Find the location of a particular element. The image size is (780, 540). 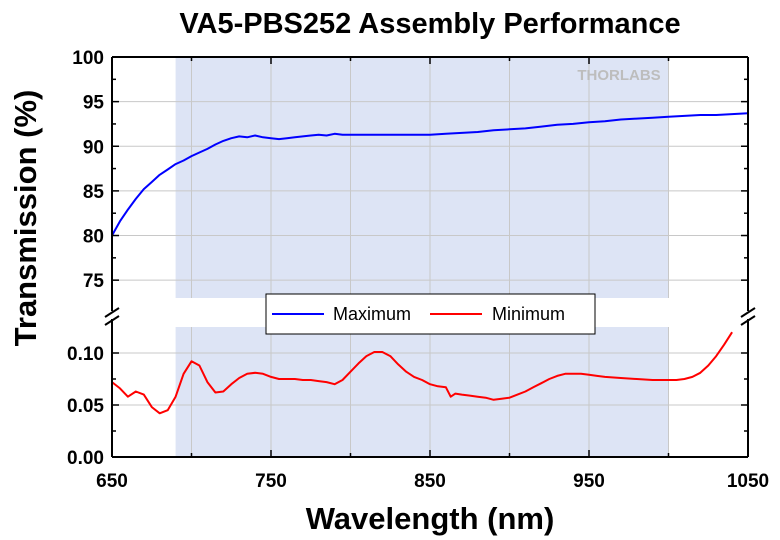

x-tick-labels: 650 750 850 950 1050 is located at coordinates (432, 481).